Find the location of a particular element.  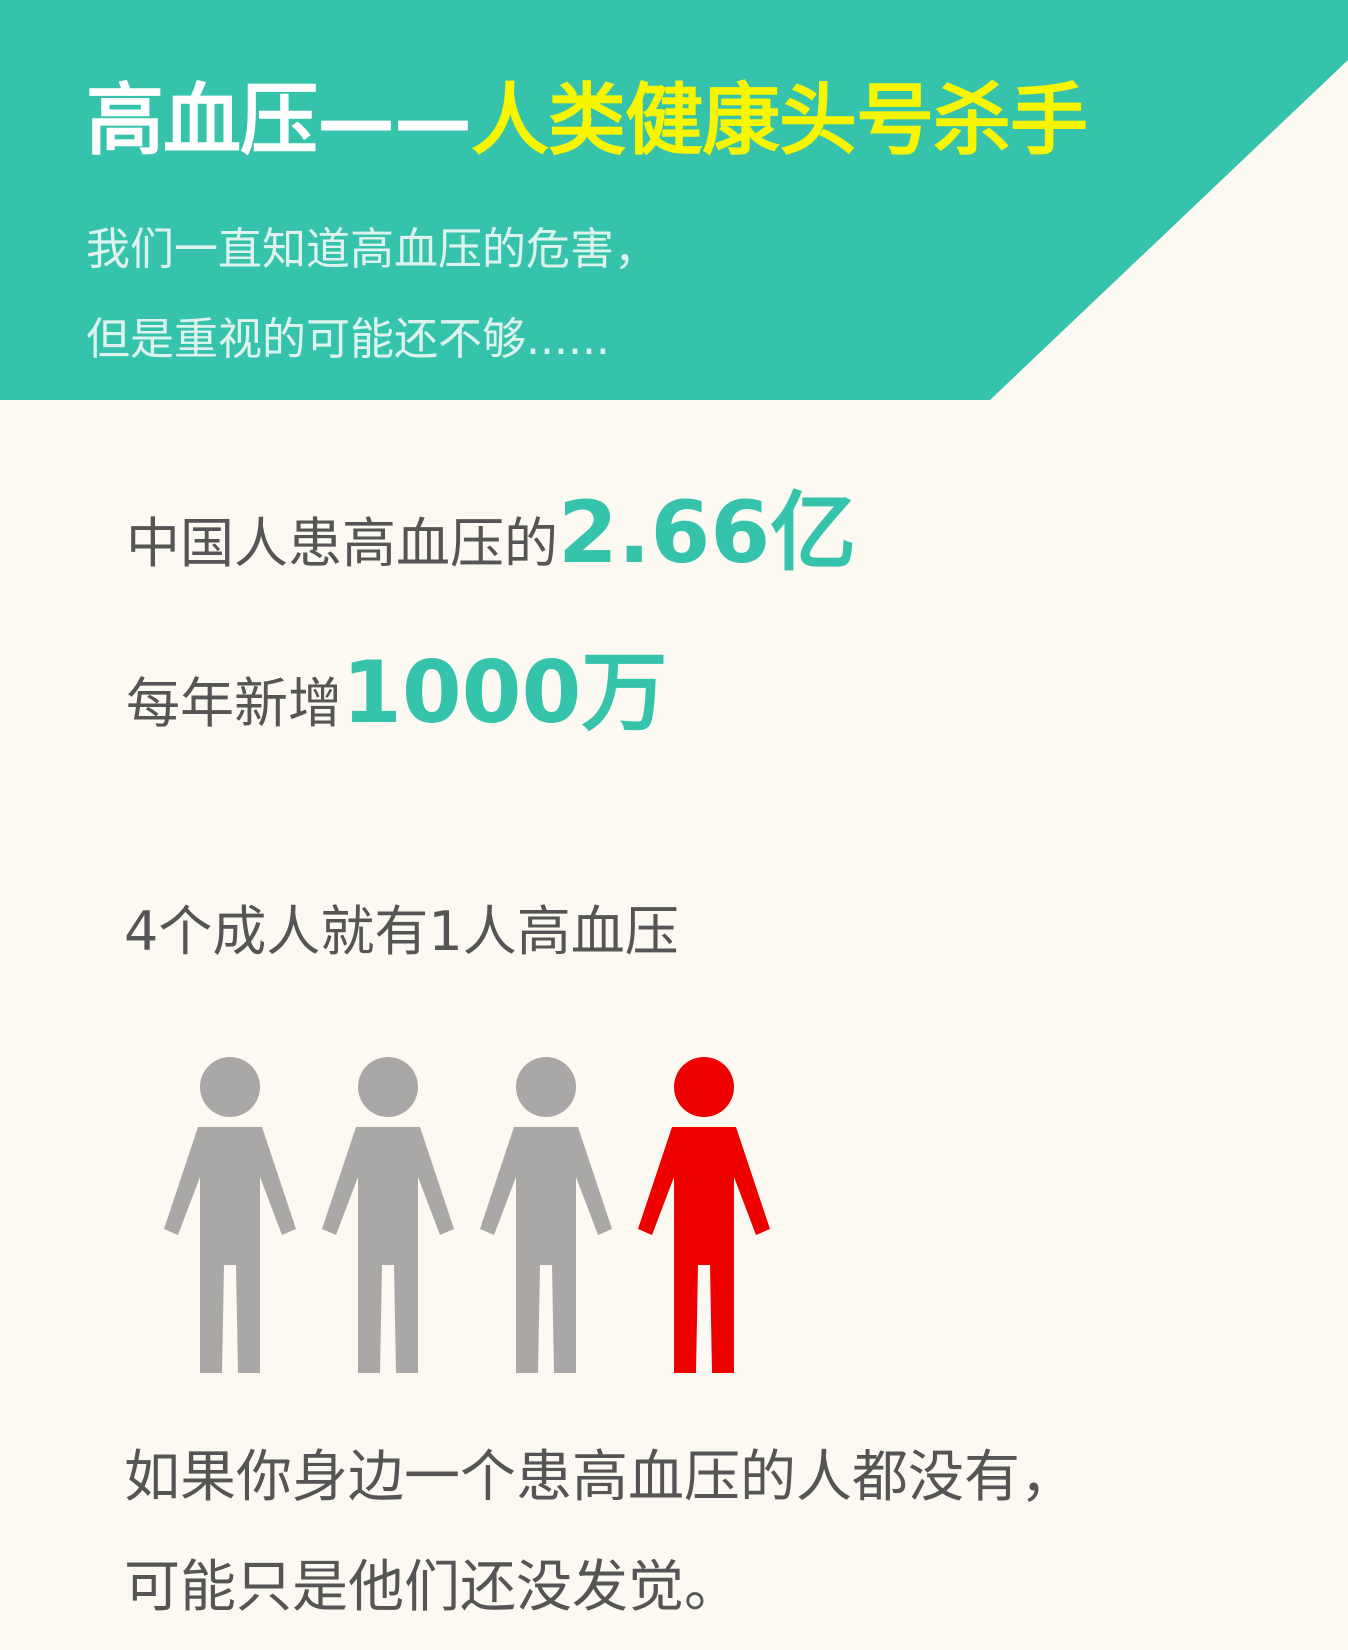

stat-total-patients: 中国人患高血压的2.66亿 is located at coordinates (491, 533).